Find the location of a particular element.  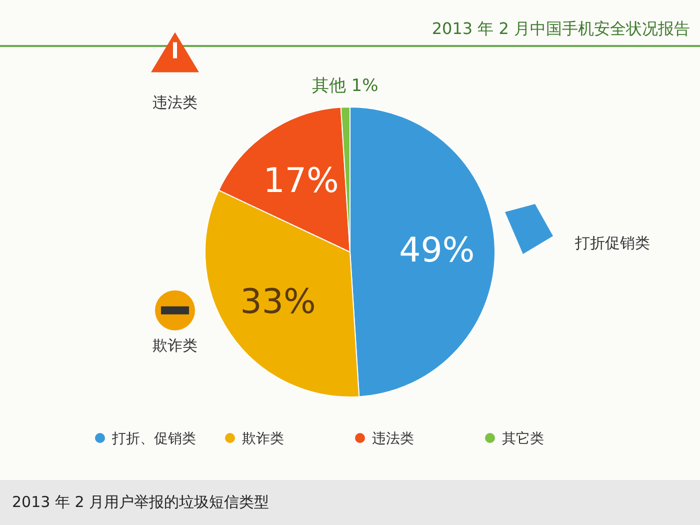

text: 欺诈类 is located at coordinates (175, 345).